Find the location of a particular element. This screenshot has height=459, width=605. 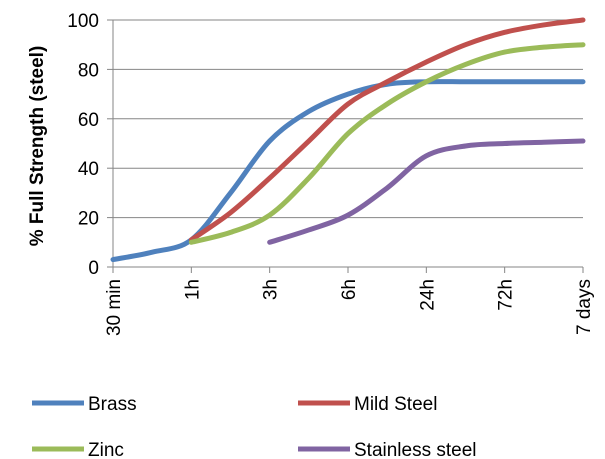

x-tick-label: 72h is located at coordinates (506, 295).